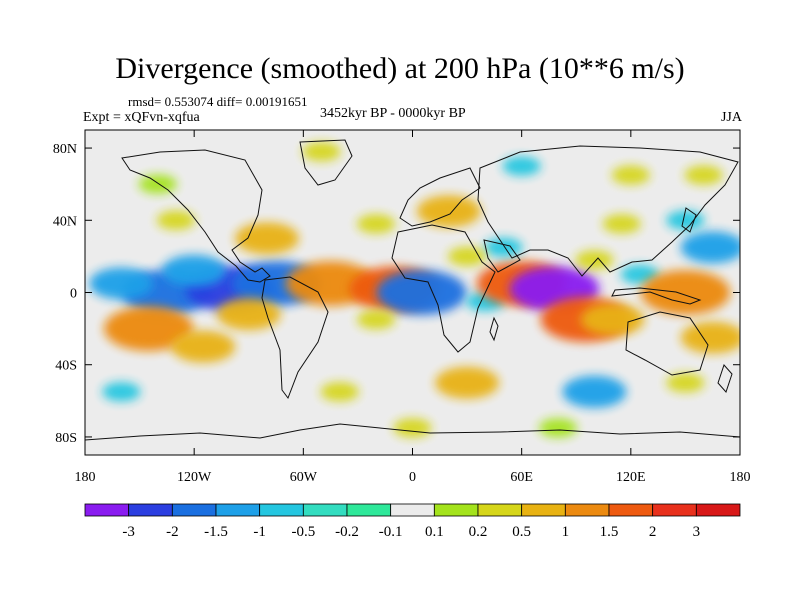 This screenshot has height=600, width=800. I want to click on colorbar-label: -1.5, so click(216, 532).